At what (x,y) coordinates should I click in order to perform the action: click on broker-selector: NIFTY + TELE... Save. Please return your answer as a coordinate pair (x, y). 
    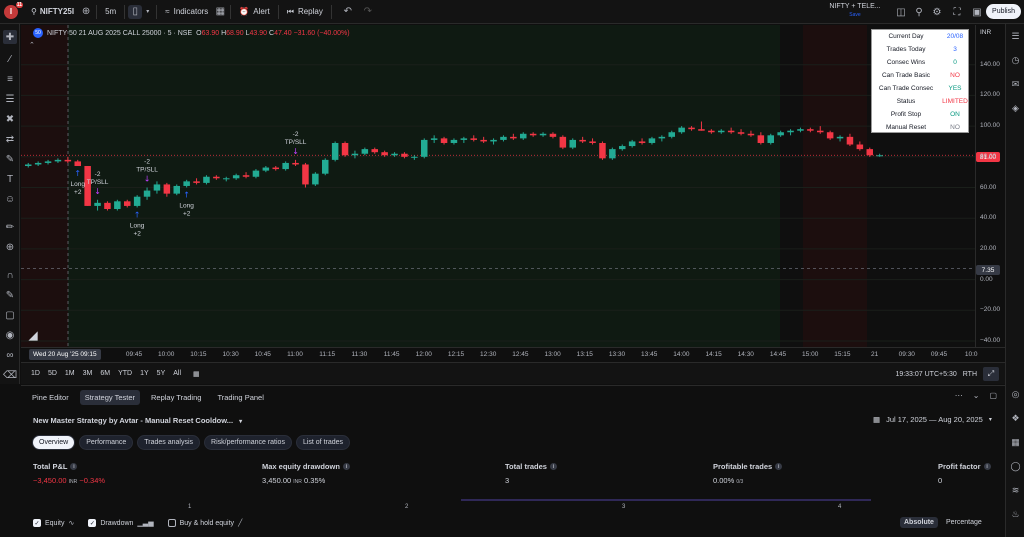
    Looking at the image, I should click on (855, 12).